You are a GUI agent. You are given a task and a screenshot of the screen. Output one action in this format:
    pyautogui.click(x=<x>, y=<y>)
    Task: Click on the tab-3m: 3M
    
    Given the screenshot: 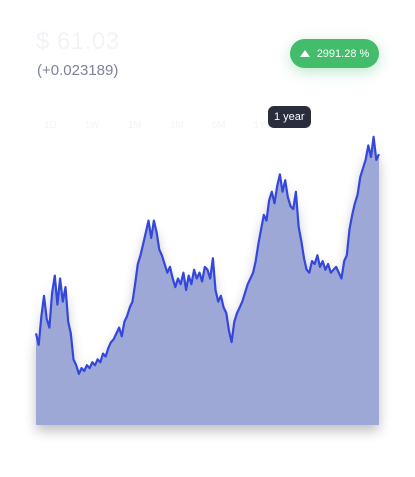 What is the action you would take?
    pyautogui.click(x=176, y=125)
    